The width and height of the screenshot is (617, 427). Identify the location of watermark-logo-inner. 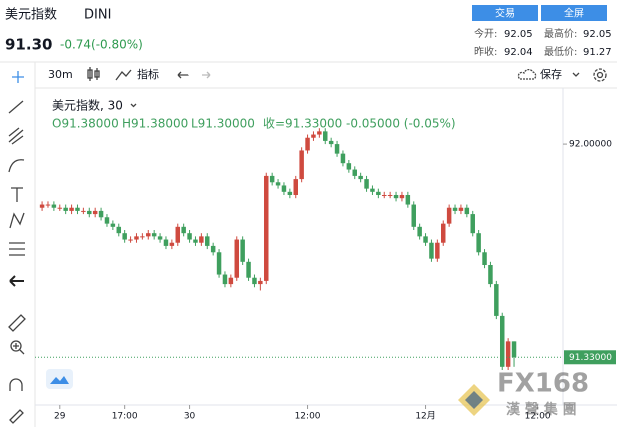
(474, 400).